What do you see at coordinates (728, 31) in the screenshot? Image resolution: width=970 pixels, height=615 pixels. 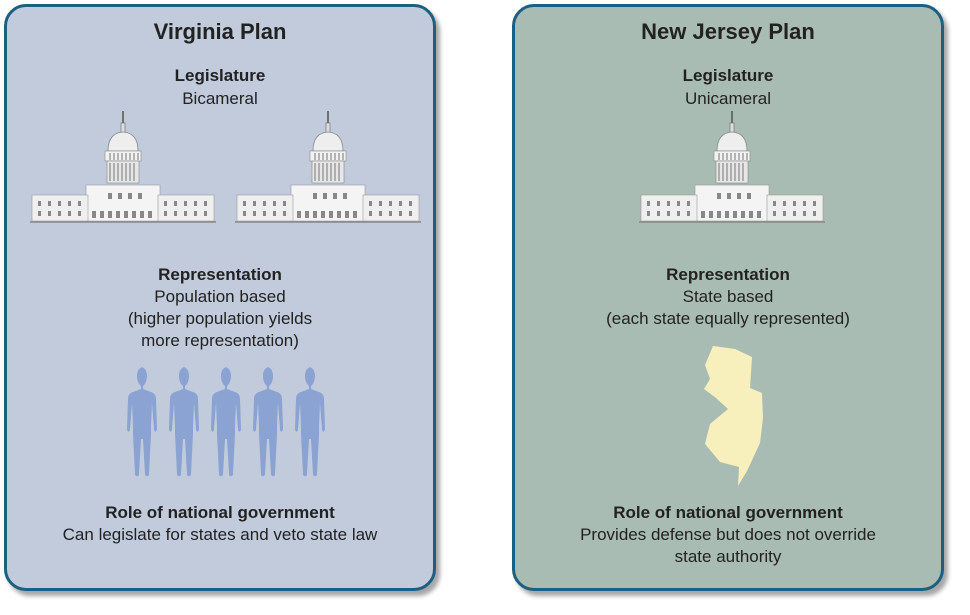 I see `panel-title: New Jersey Plan` at bounding box center [728, 31].